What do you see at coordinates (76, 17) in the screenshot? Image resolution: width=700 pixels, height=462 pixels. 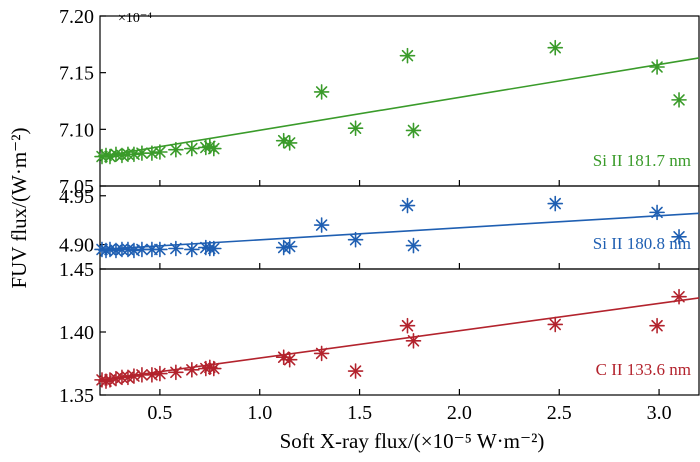 I see `panel-1-ytick-label: 7.20` at bounding box center [76, 17].